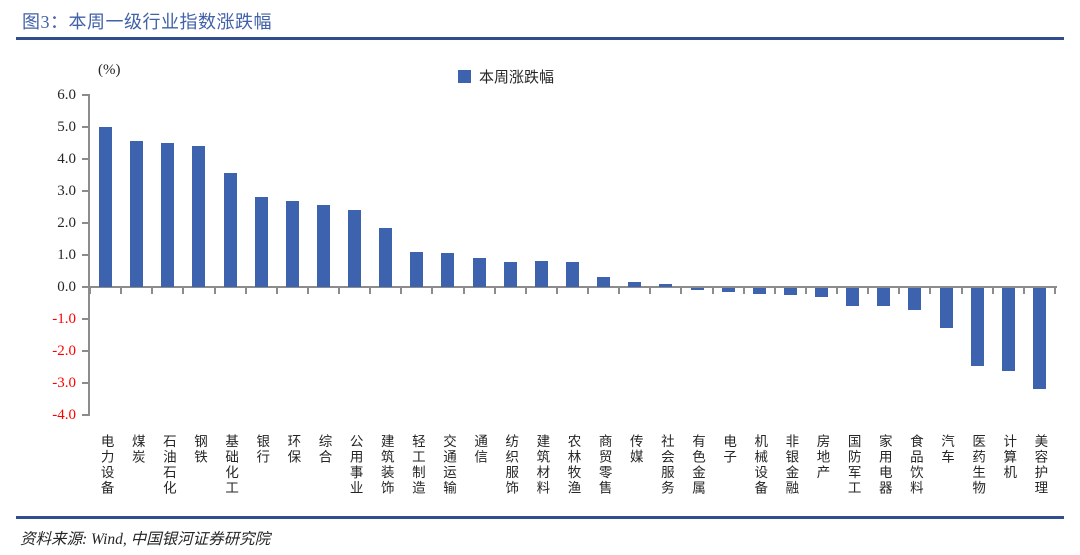 The width and height of the screenshot is (1080, 555). What do you see at coordinates (66, 127) in the screenshot?
I see `y-tick-label: 5.0` at bounding box center [66, 127].